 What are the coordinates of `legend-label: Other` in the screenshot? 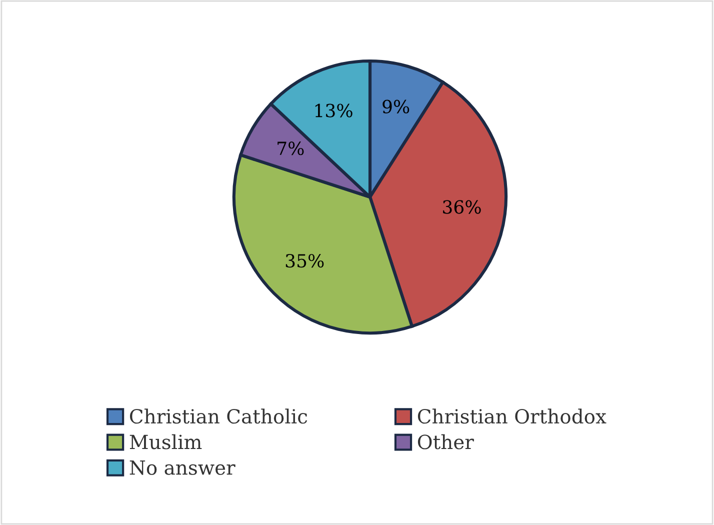 It's located at (446, 442).